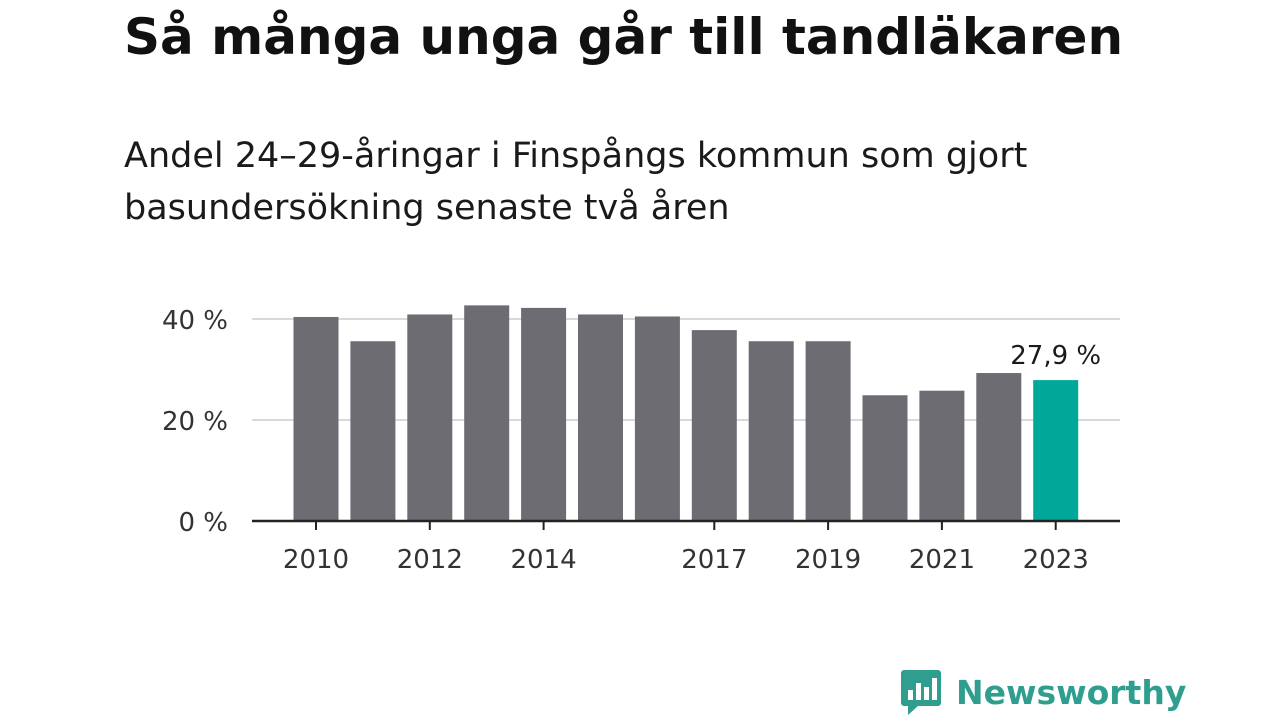  Describe the element at coordinates (373, 431) in the screenshot. I see `bar-2011` at that location.